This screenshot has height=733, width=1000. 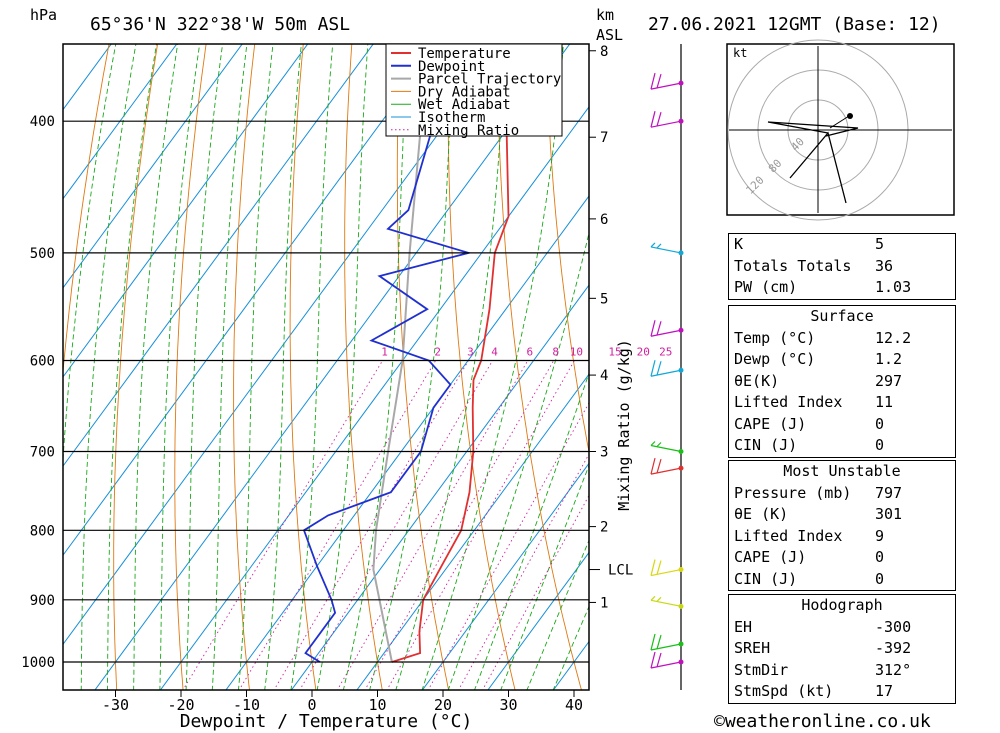 I want to click on temperature-tick-label: -10, so click(x=246, y=705).